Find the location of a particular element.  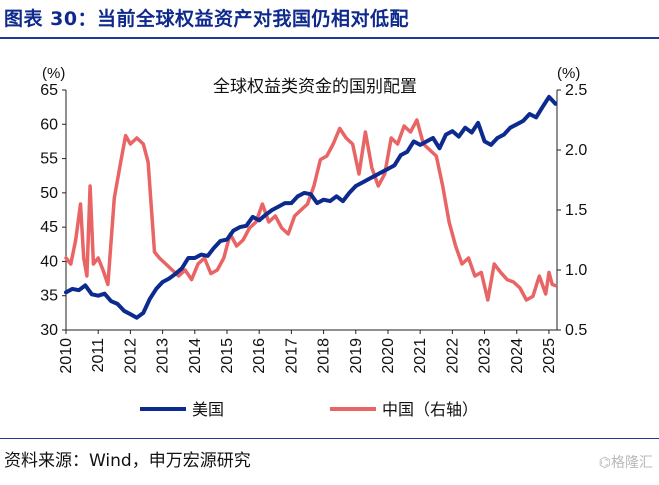

left-tick-label: 55 is located at coordinates (49, 159).